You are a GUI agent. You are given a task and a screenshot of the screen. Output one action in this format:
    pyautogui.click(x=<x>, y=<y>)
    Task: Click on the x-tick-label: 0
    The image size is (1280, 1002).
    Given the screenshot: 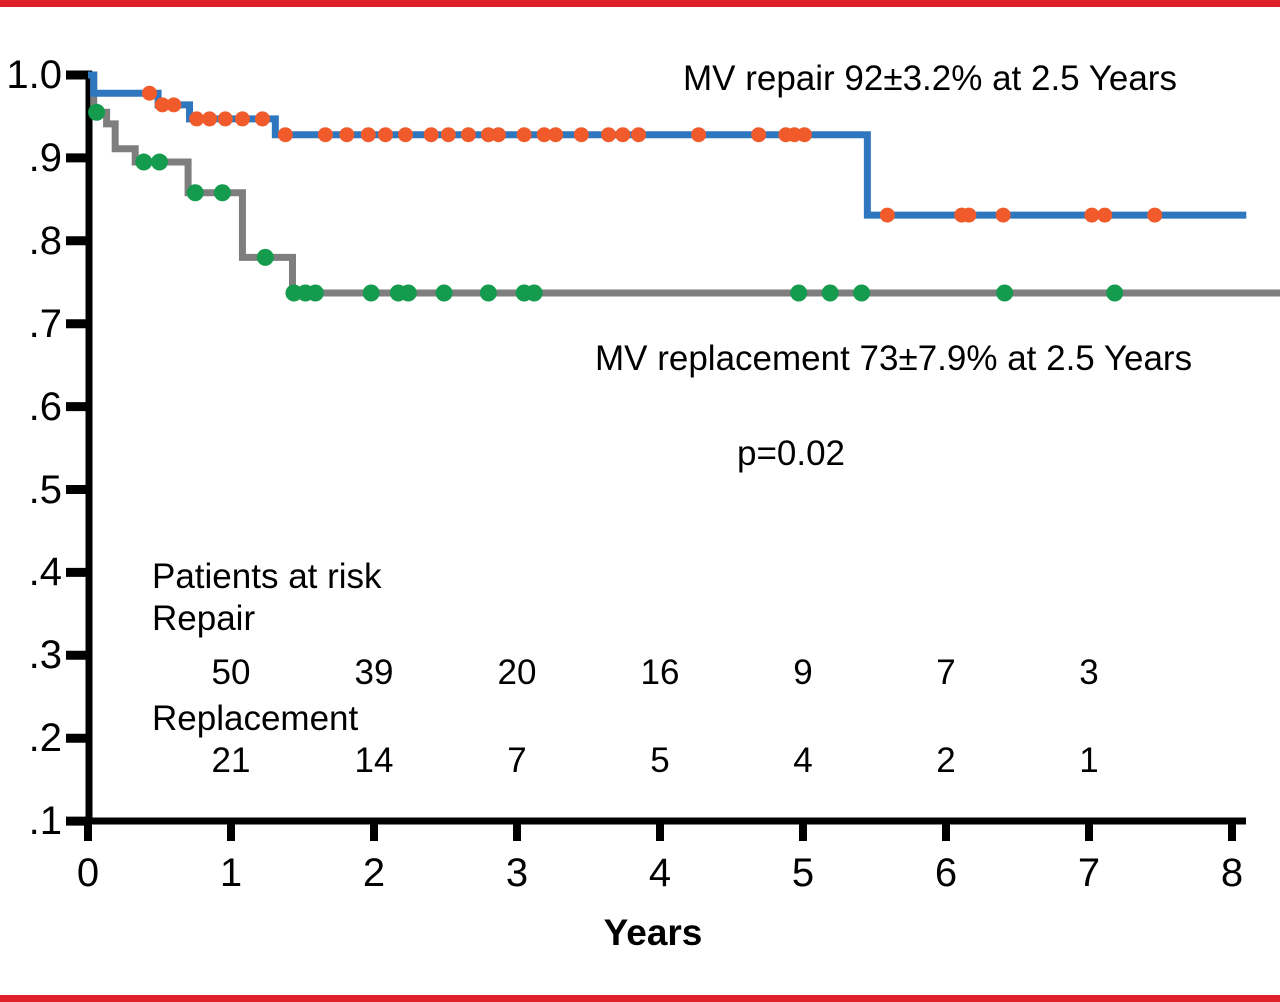 What is the action you would take?
    pyautogui.click(x=88, y=873)
    